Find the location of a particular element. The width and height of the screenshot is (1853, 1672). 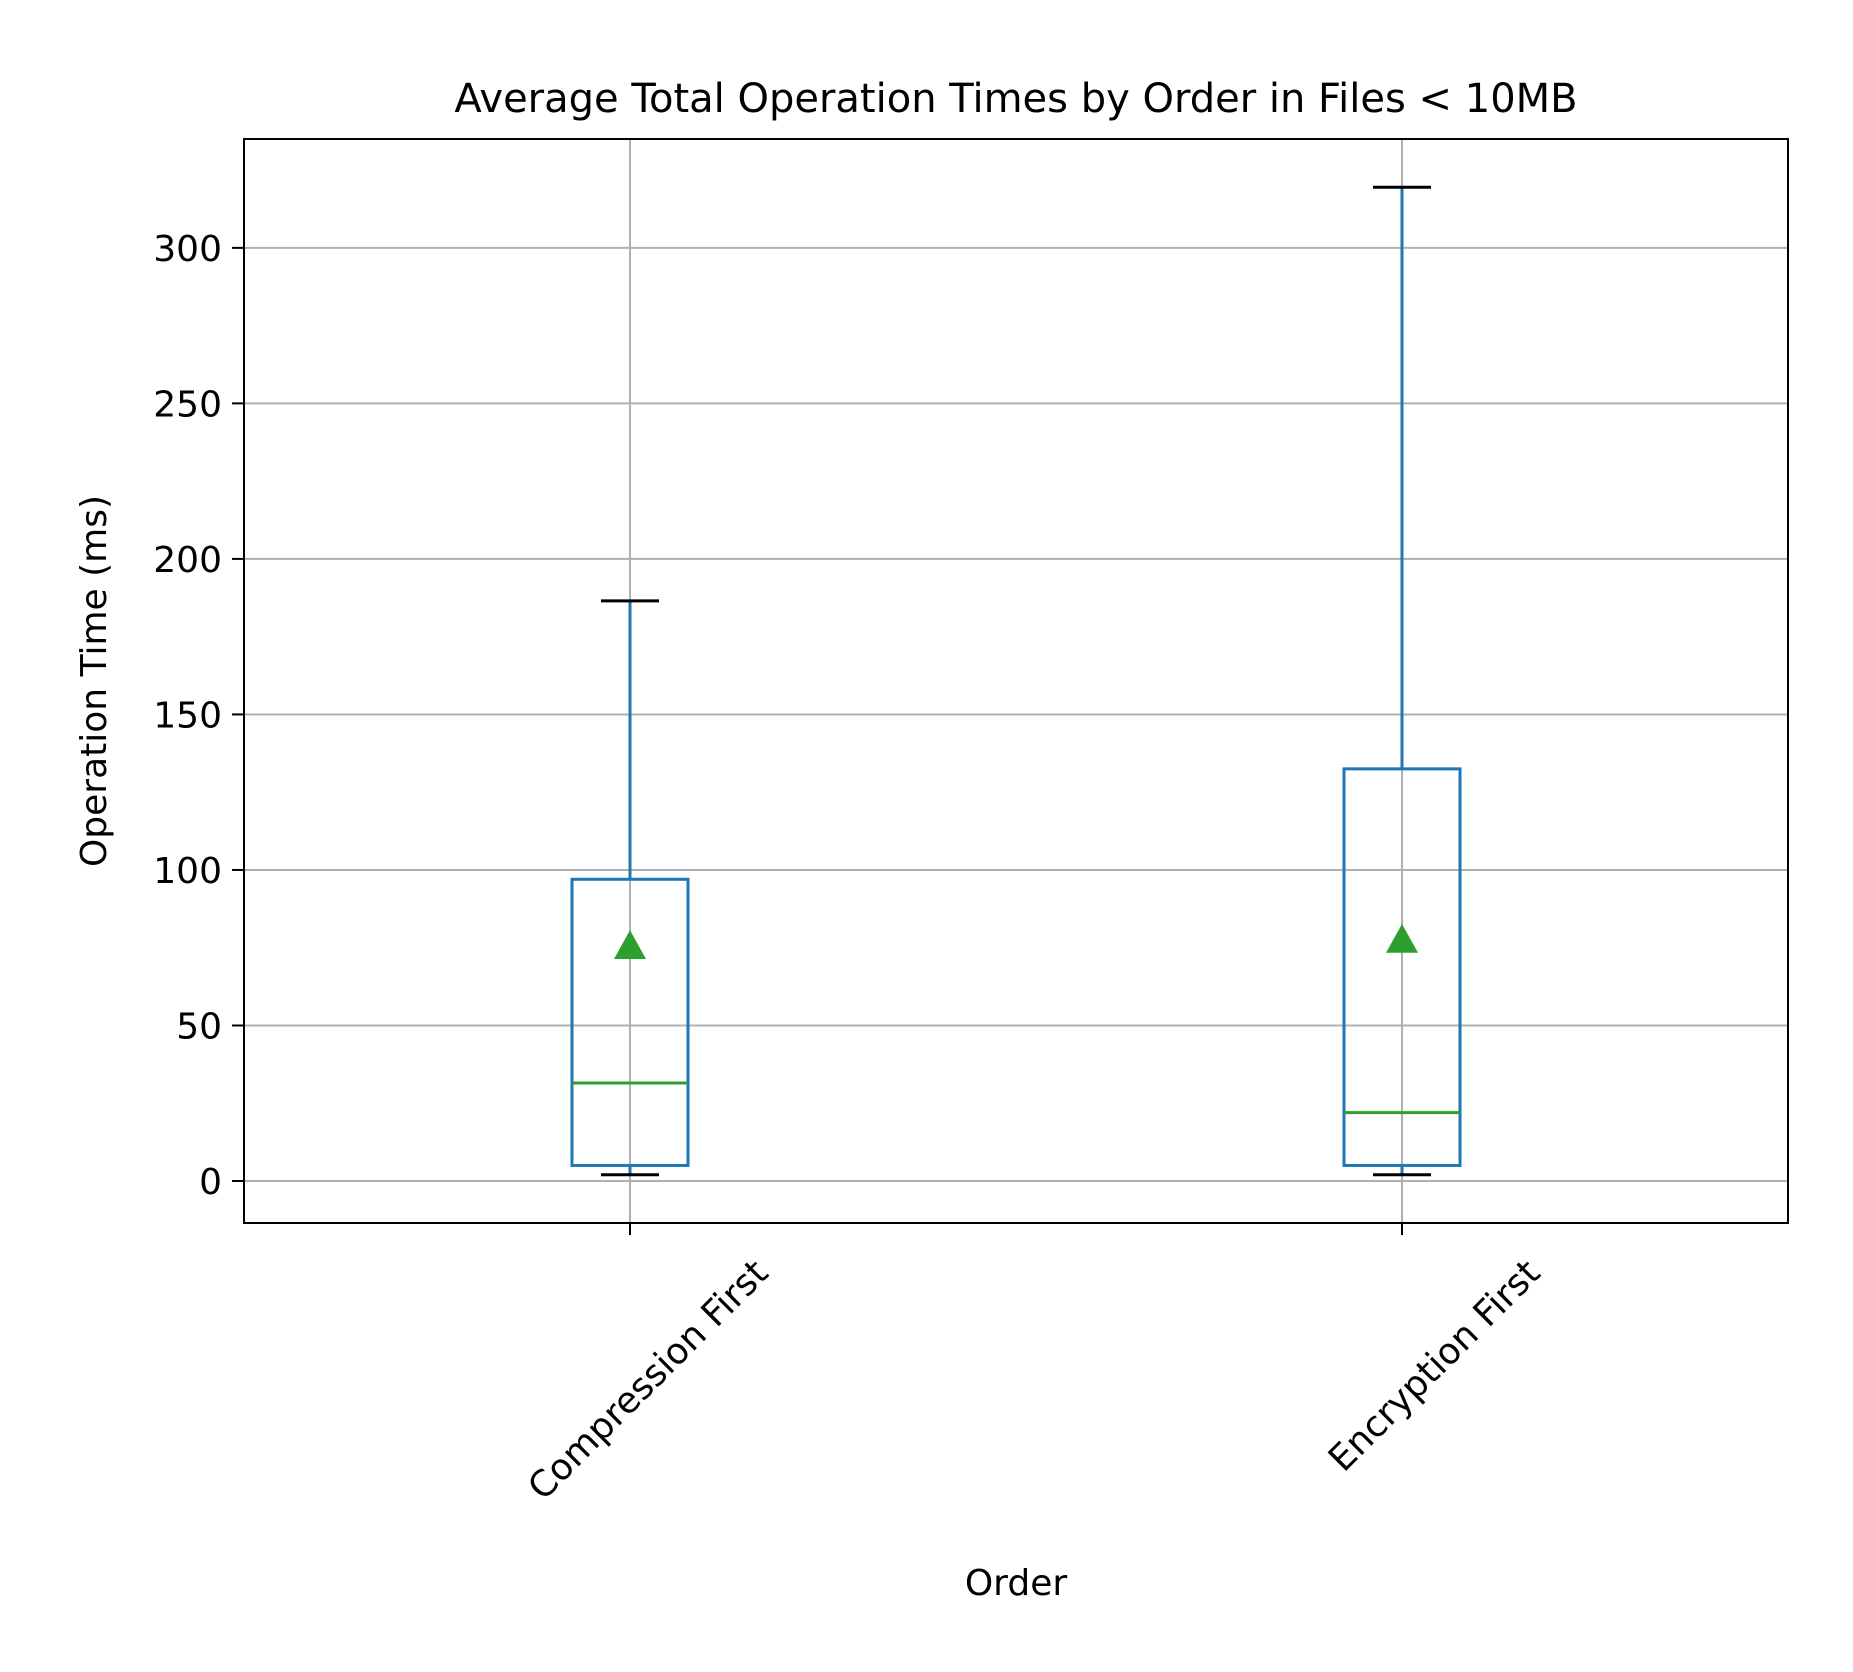

y-axis-label: Operation Time (ms) is located at coordinates (94, 681).